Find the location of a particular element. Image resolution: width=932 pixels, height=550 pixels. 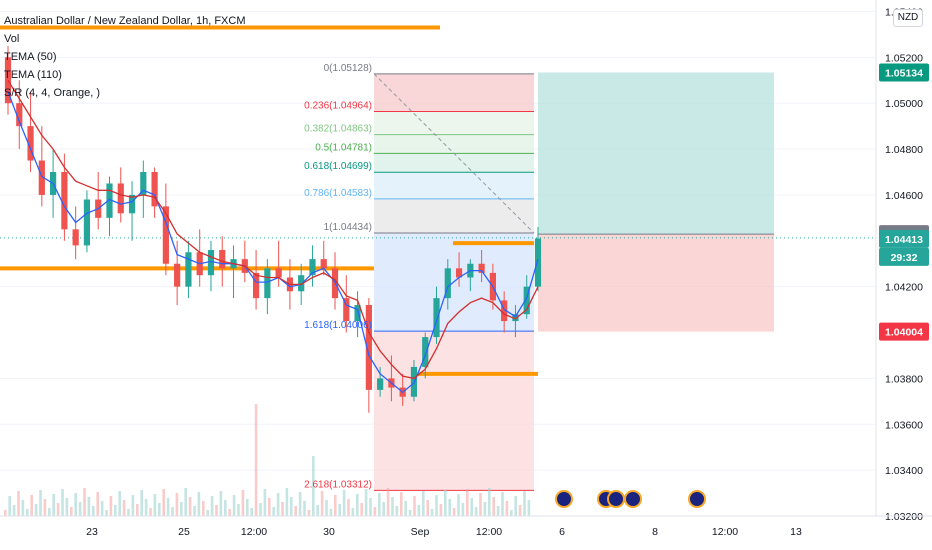

indicator-vol: Vol is located at coordinates (12, 39).